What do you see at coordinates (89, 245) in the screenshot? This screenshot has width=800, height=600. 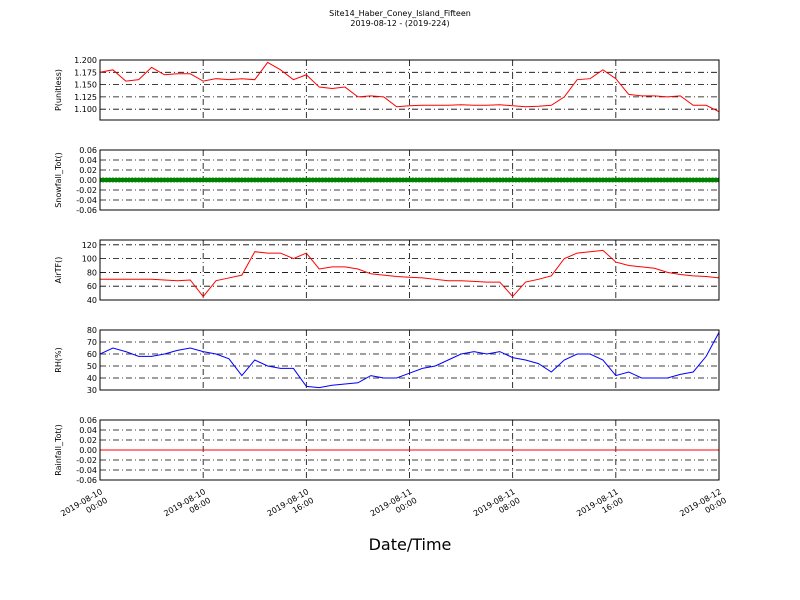 I see `y-tick-label: 120` at bounding box center [89, 245].